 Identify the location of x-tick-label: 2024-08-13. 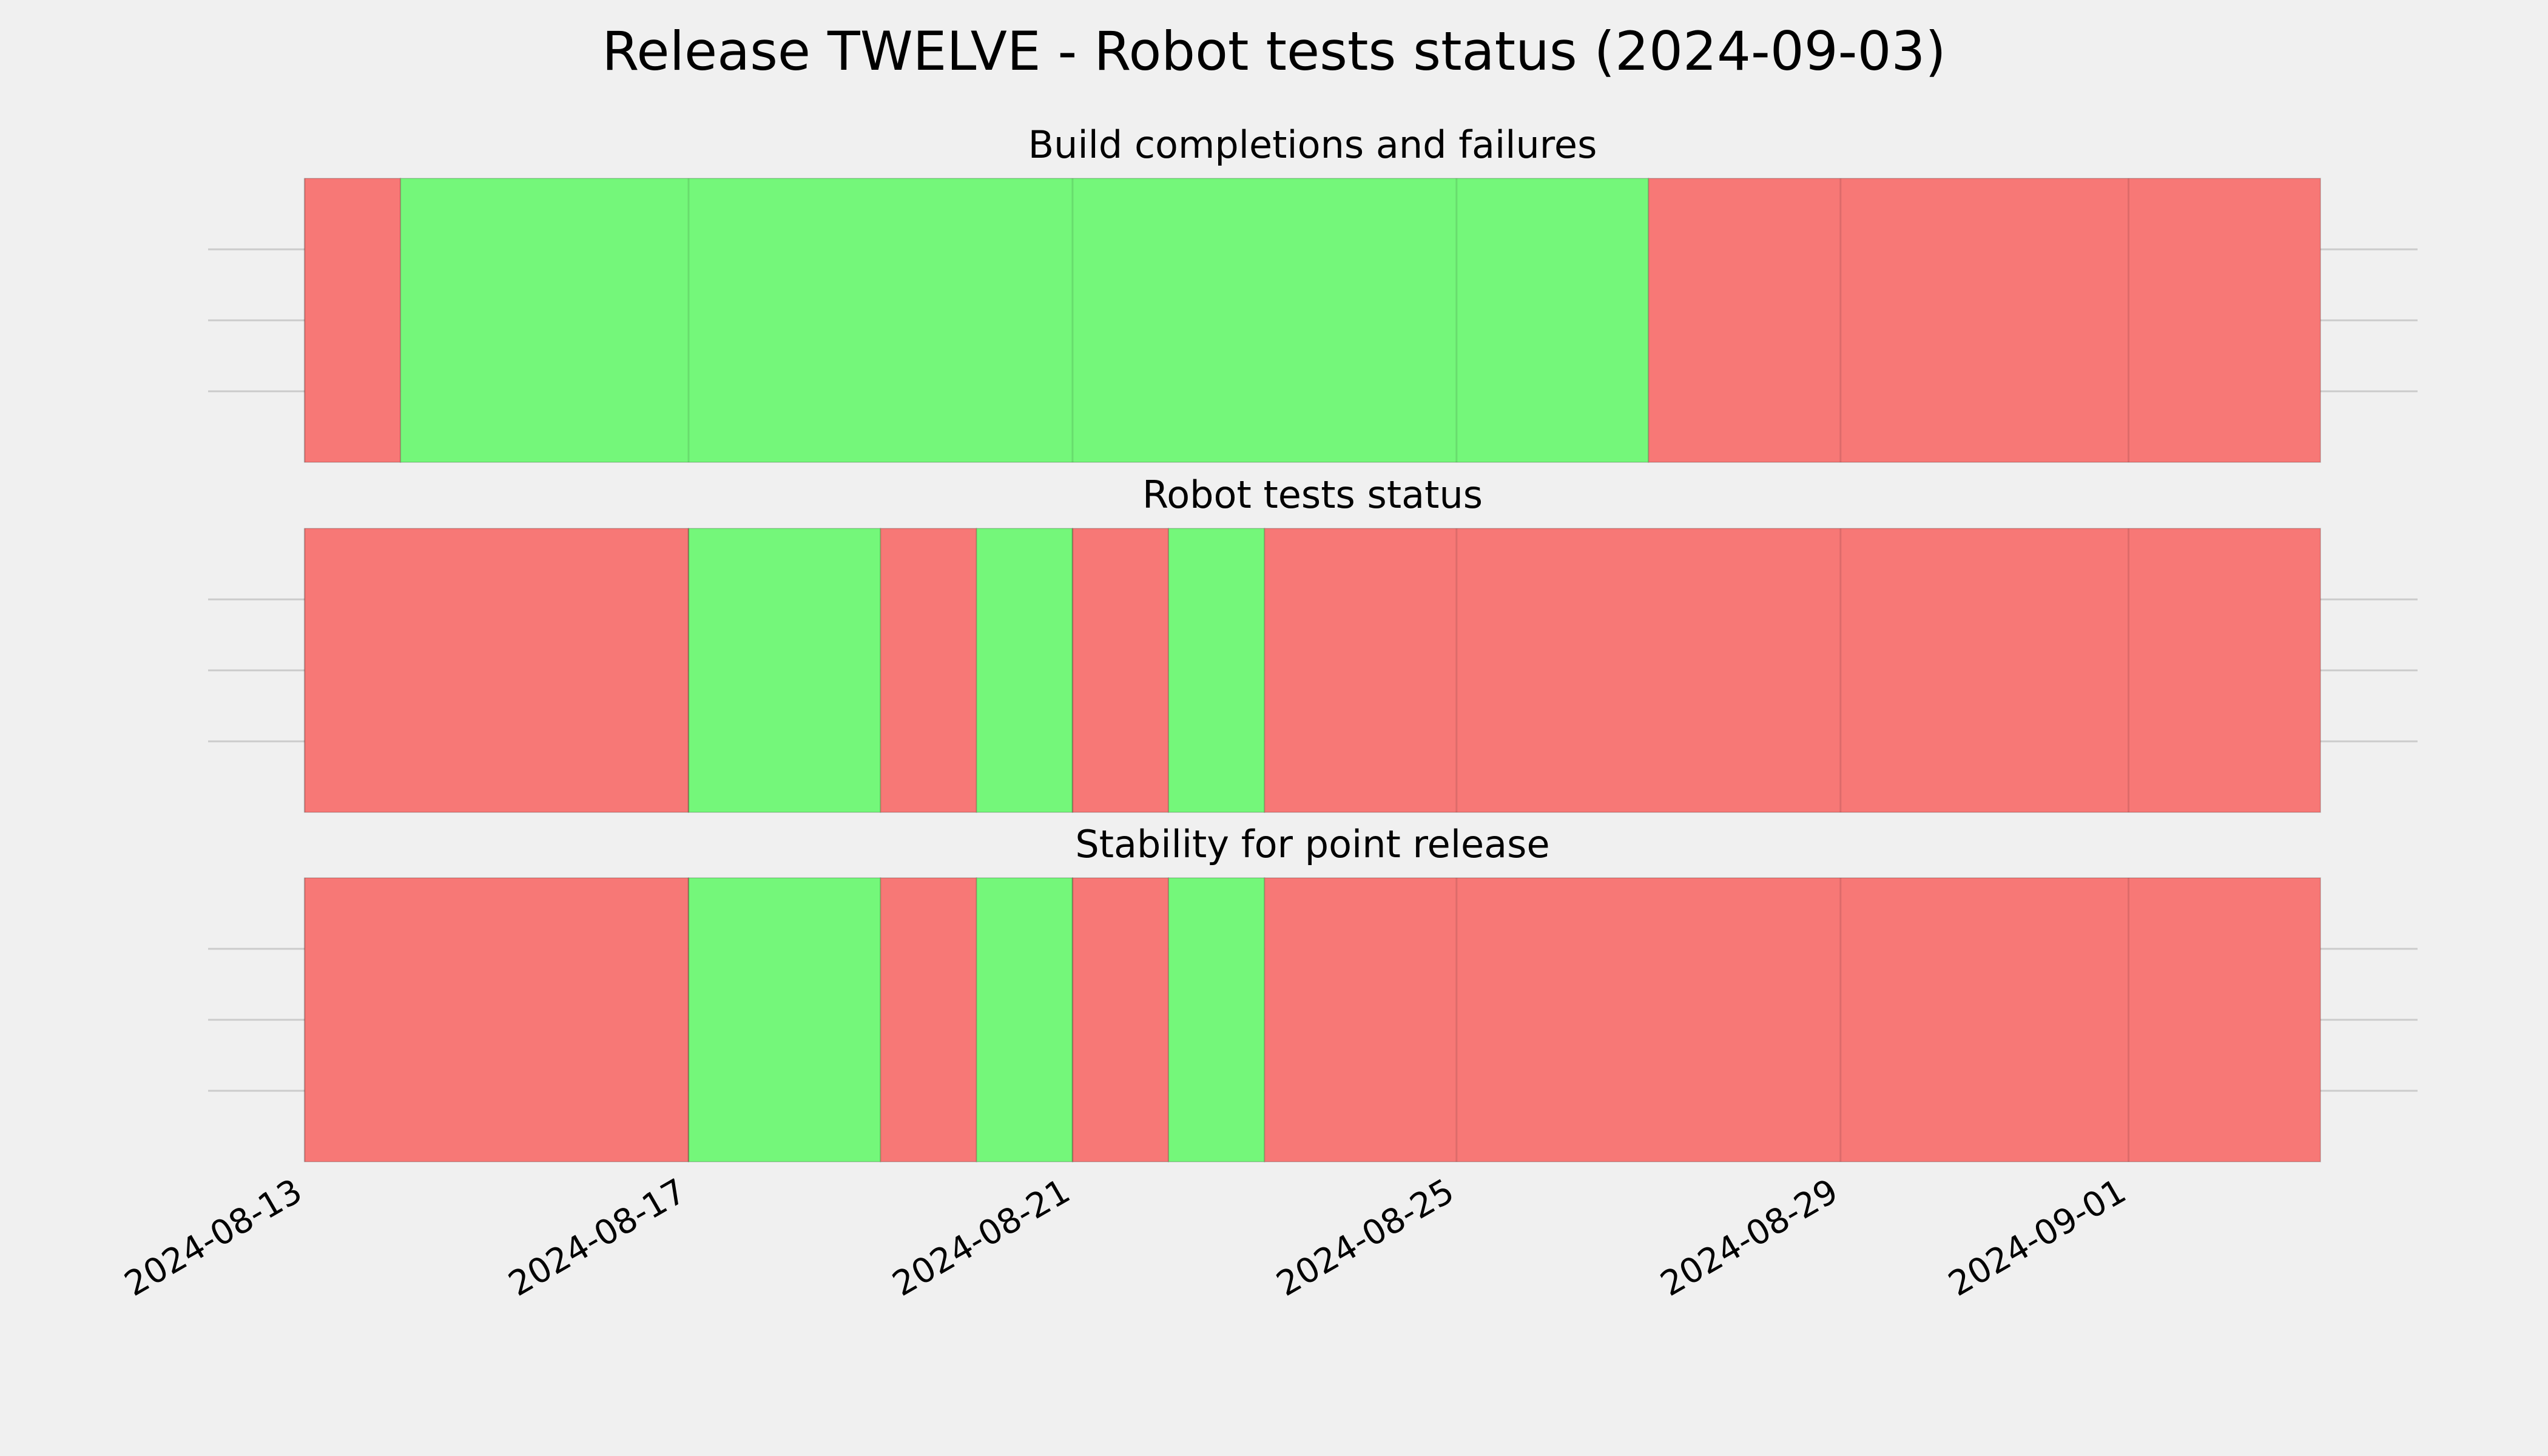
(213, 1237).